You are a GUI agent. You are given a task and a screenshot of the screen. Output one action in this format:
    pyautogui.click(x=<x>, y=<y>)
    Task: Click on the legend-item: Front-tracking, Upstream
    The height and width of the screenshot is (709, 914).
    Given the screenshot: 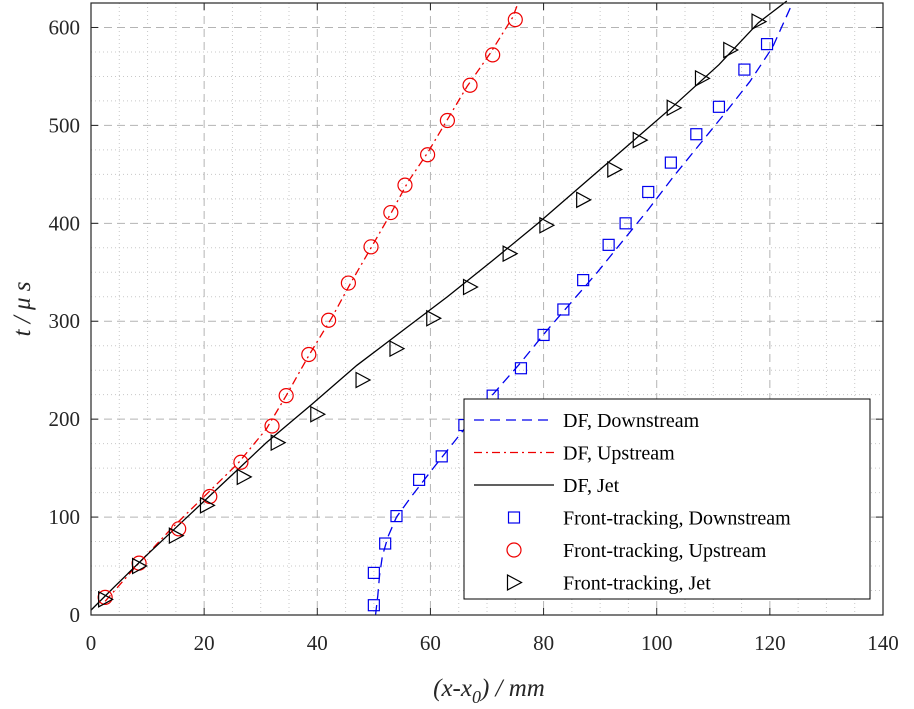 What is the action you would take?
    pyautogui.click(x=636, y=551)
    